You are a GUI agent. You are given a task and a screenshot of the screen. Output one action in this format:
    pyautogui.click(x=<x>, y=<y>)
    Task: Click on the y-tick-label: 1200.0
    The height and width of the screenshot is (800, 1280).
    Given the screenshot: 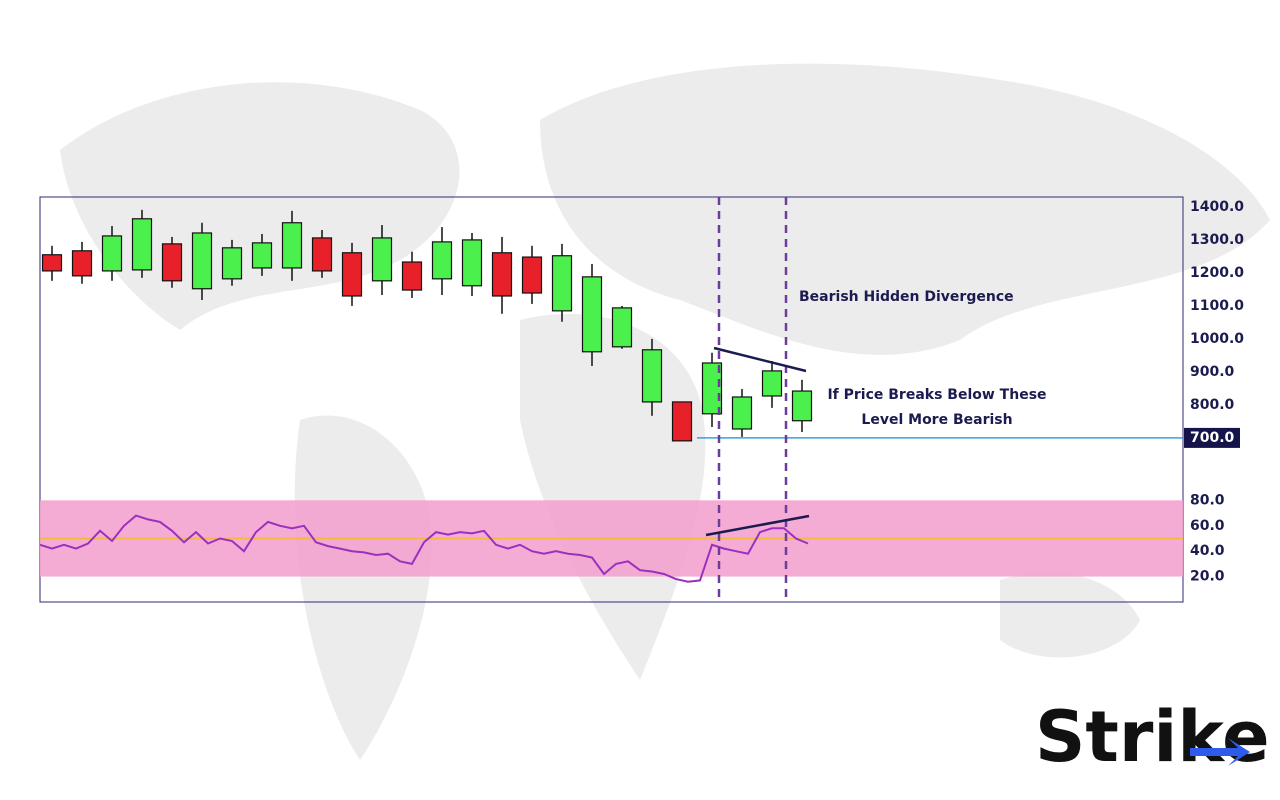 What is the action you would take?
    pyautogui.click(x=1217, y=273)
    